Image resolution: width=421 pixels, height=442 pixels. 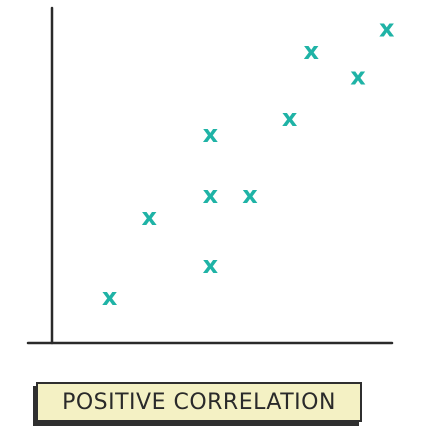 I want to click on data-point-3: x, so click(x=211, y=265).